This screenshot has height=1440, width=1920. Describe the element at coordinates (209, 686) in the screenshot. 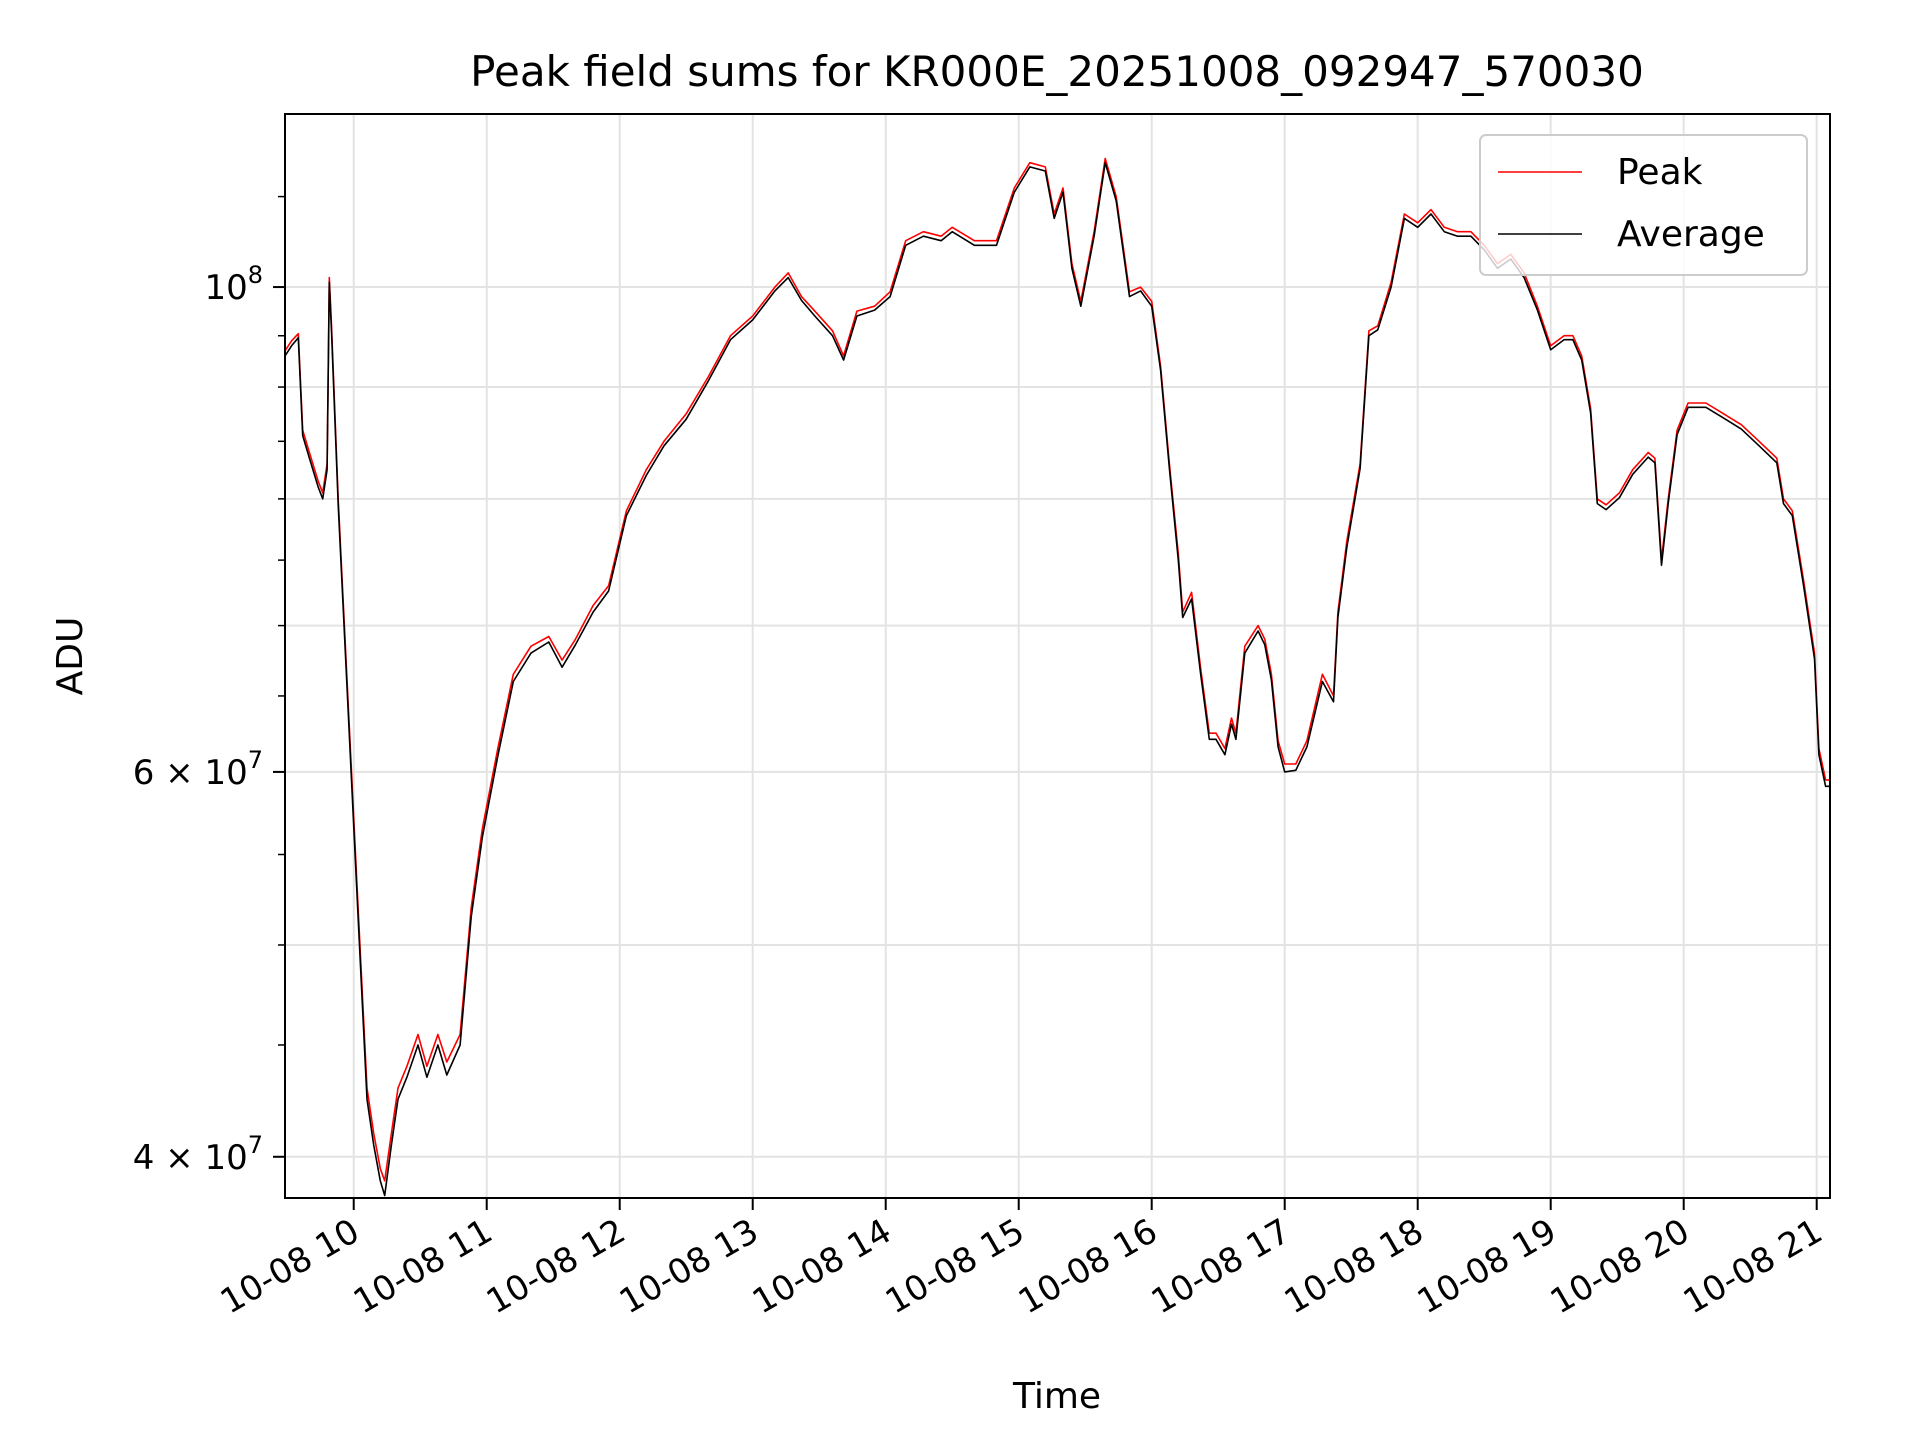

I see `y-axis: 108 6 × 107 4 × 107` at that location.